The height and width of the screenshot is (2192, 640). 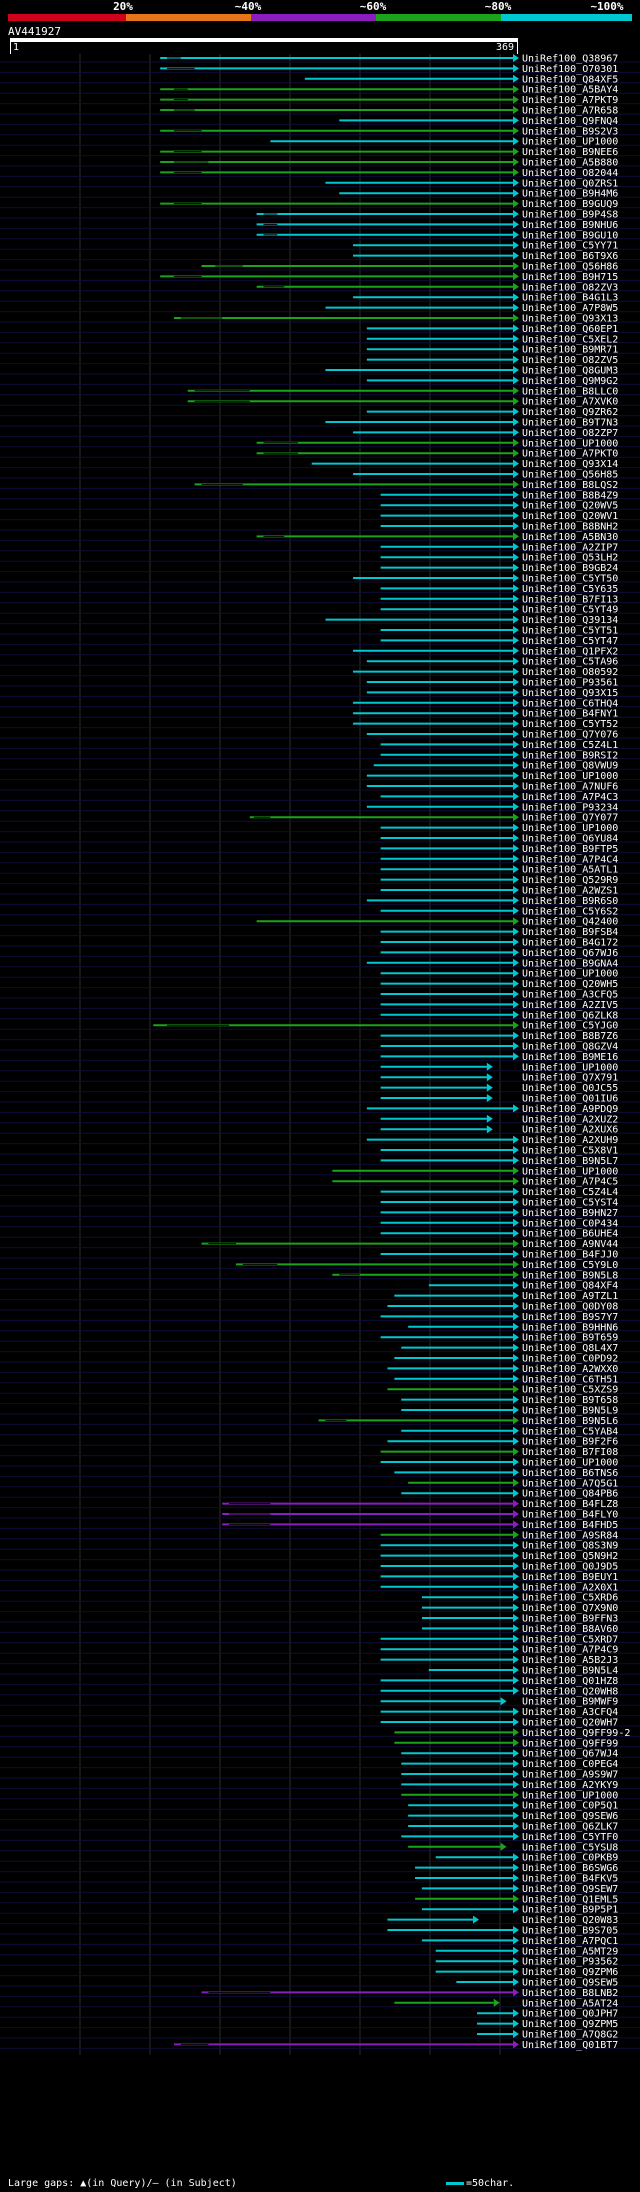 I want to click on hit-label: UniRef100_Q529R9, so click(x=570, y=880).